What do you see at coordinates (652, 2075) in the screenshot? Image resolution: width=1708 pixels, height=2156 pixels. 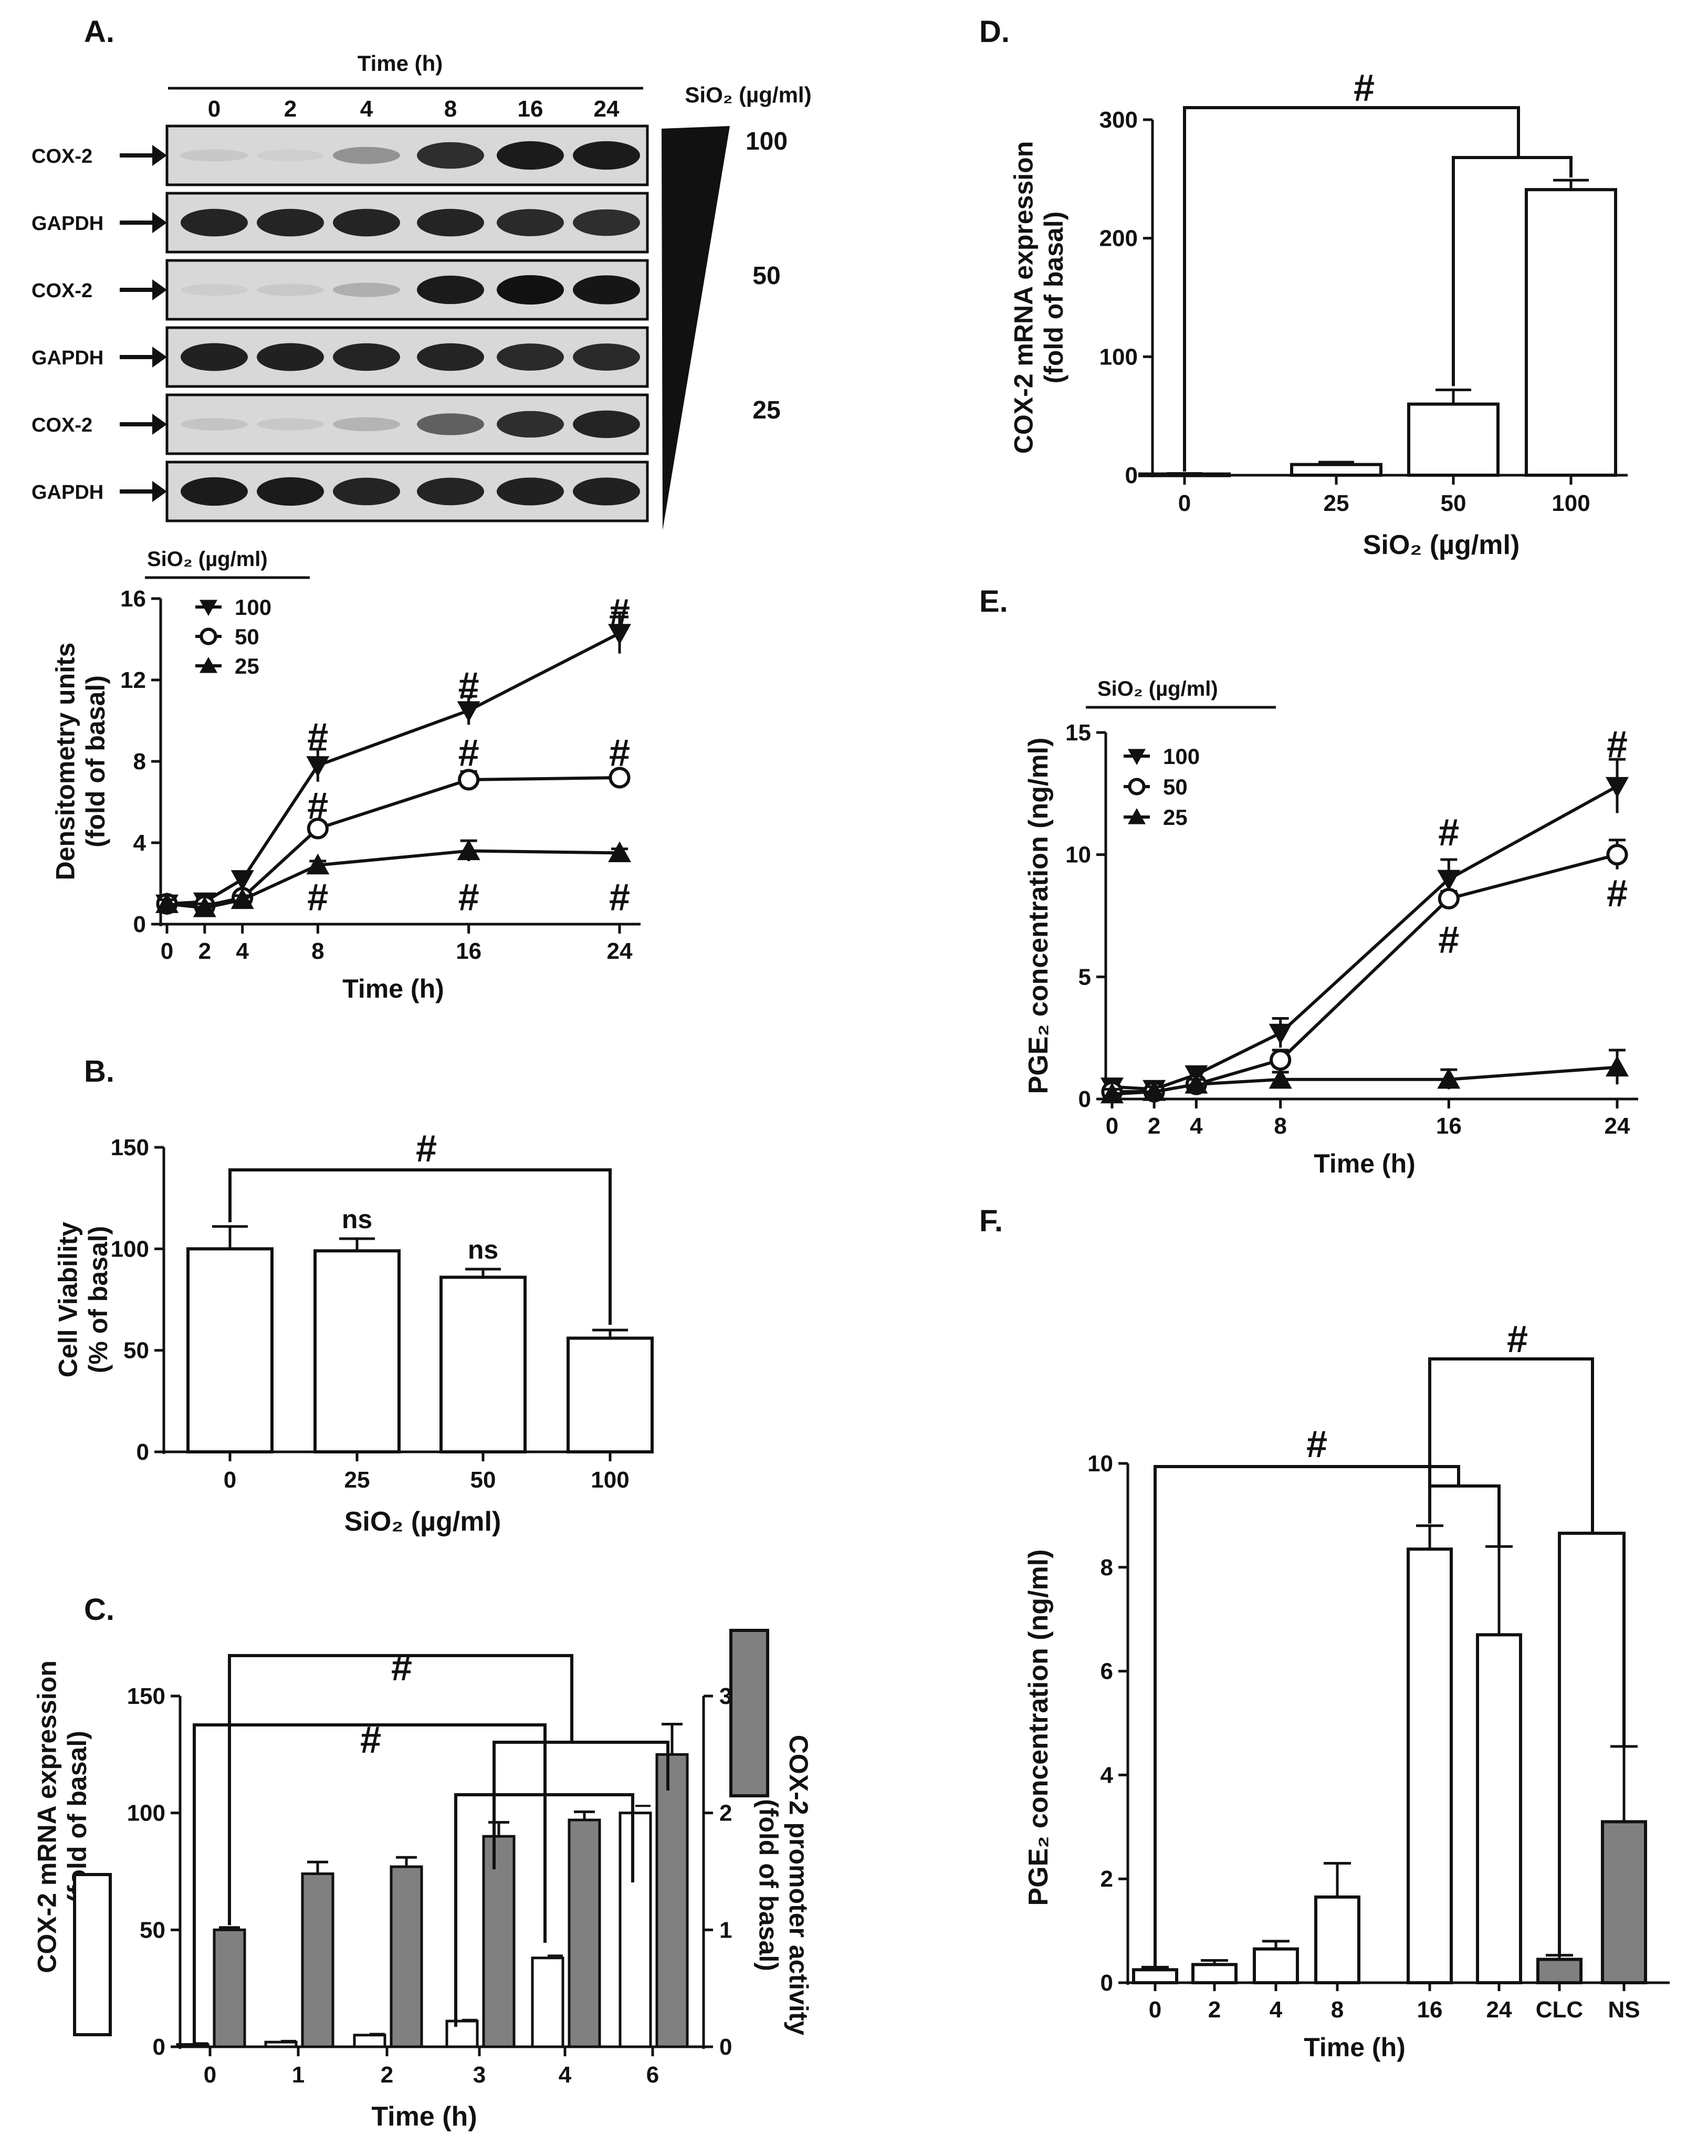 I see `x-tick-label: 6` at bounding box center [652, 2075].